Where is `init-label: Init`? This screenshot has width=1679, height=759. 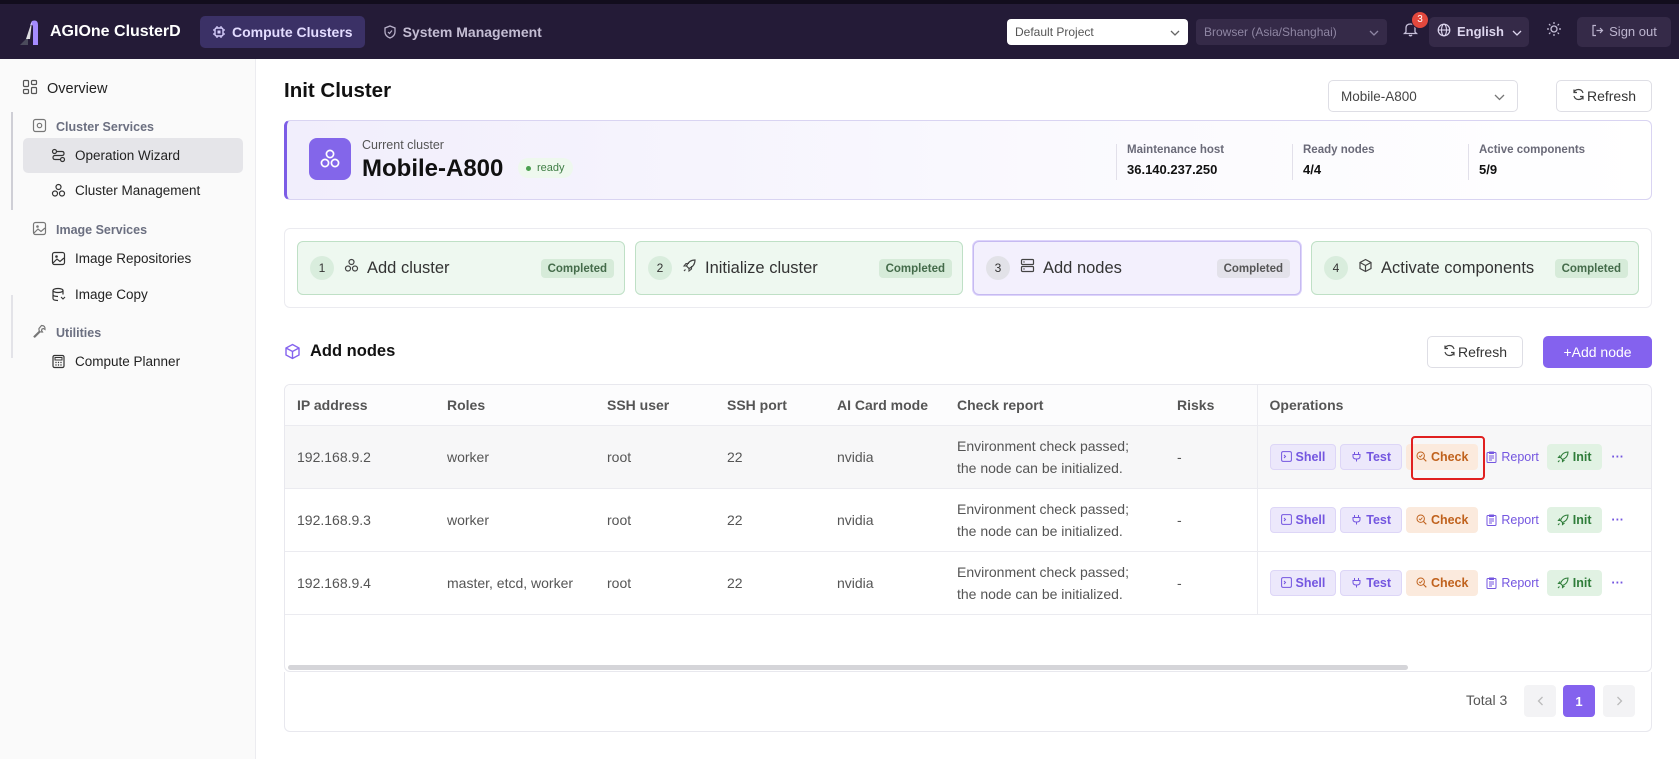
init-label: Init is located at coordinates (1582, 519).